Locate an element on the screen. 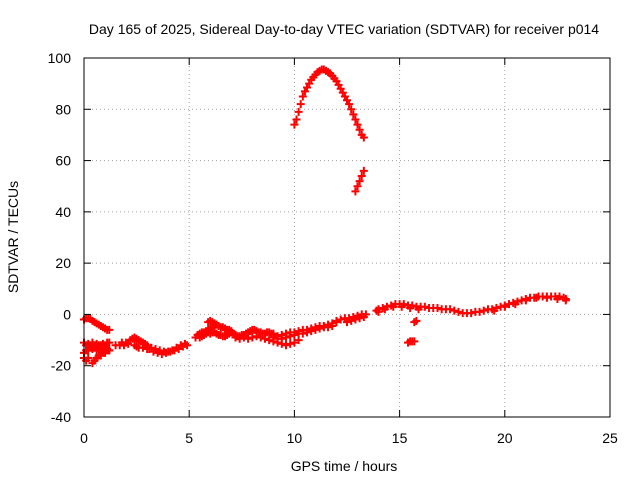 The width and height of the screenshot is (640, 480). x-tick-label: 25 is located at coordinates (610, 438).